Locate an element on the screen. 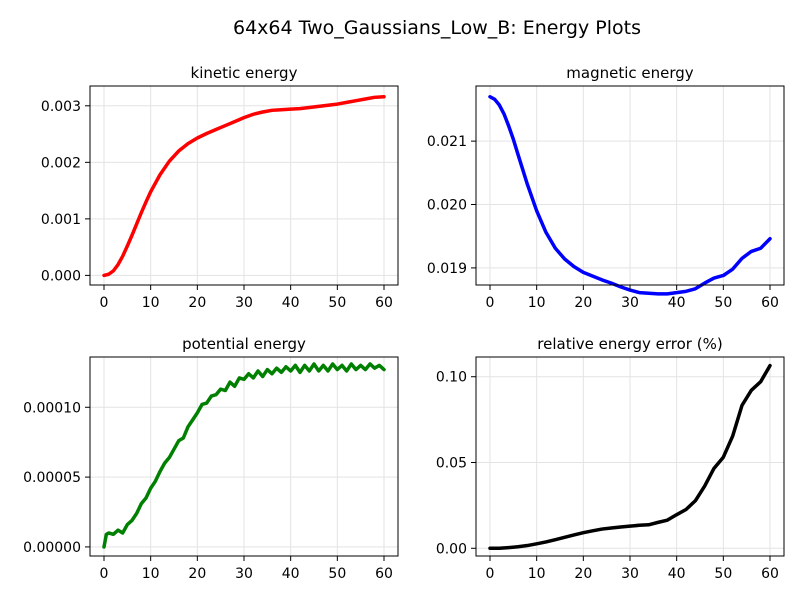 The width and height of the screenshot is (800, 600). series-line-potential is located at coordinates (244, 455).